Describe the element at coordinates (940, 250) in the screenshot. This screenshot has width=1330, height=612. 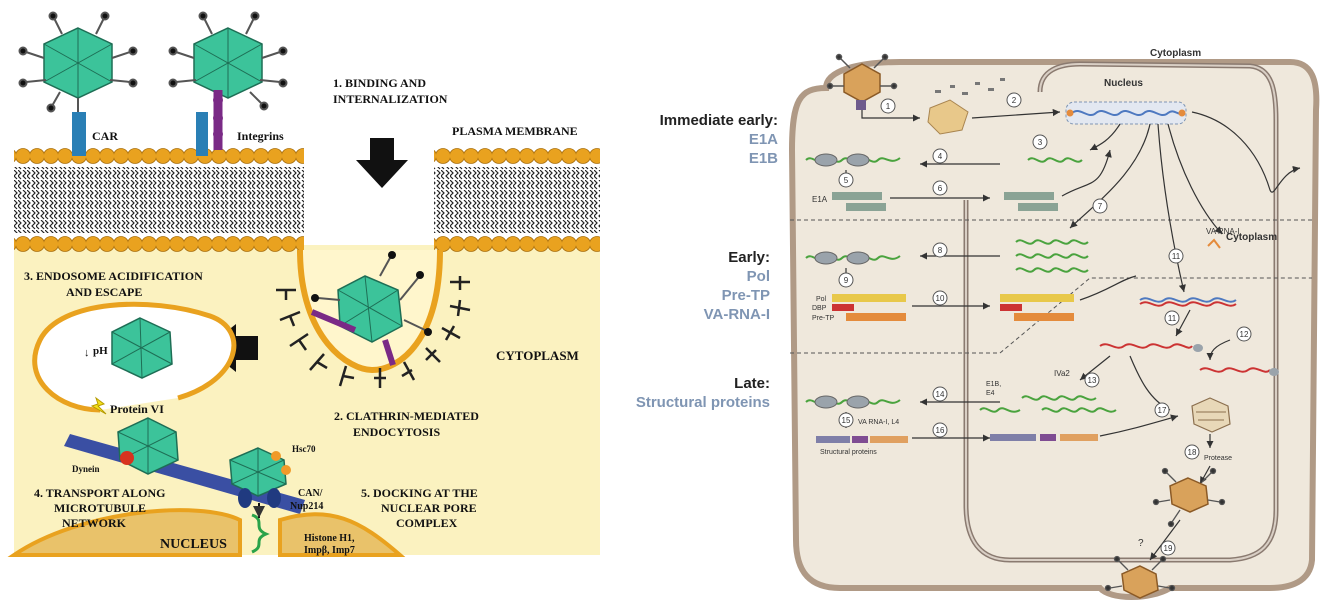
I see `step-marker: 8` at that location.